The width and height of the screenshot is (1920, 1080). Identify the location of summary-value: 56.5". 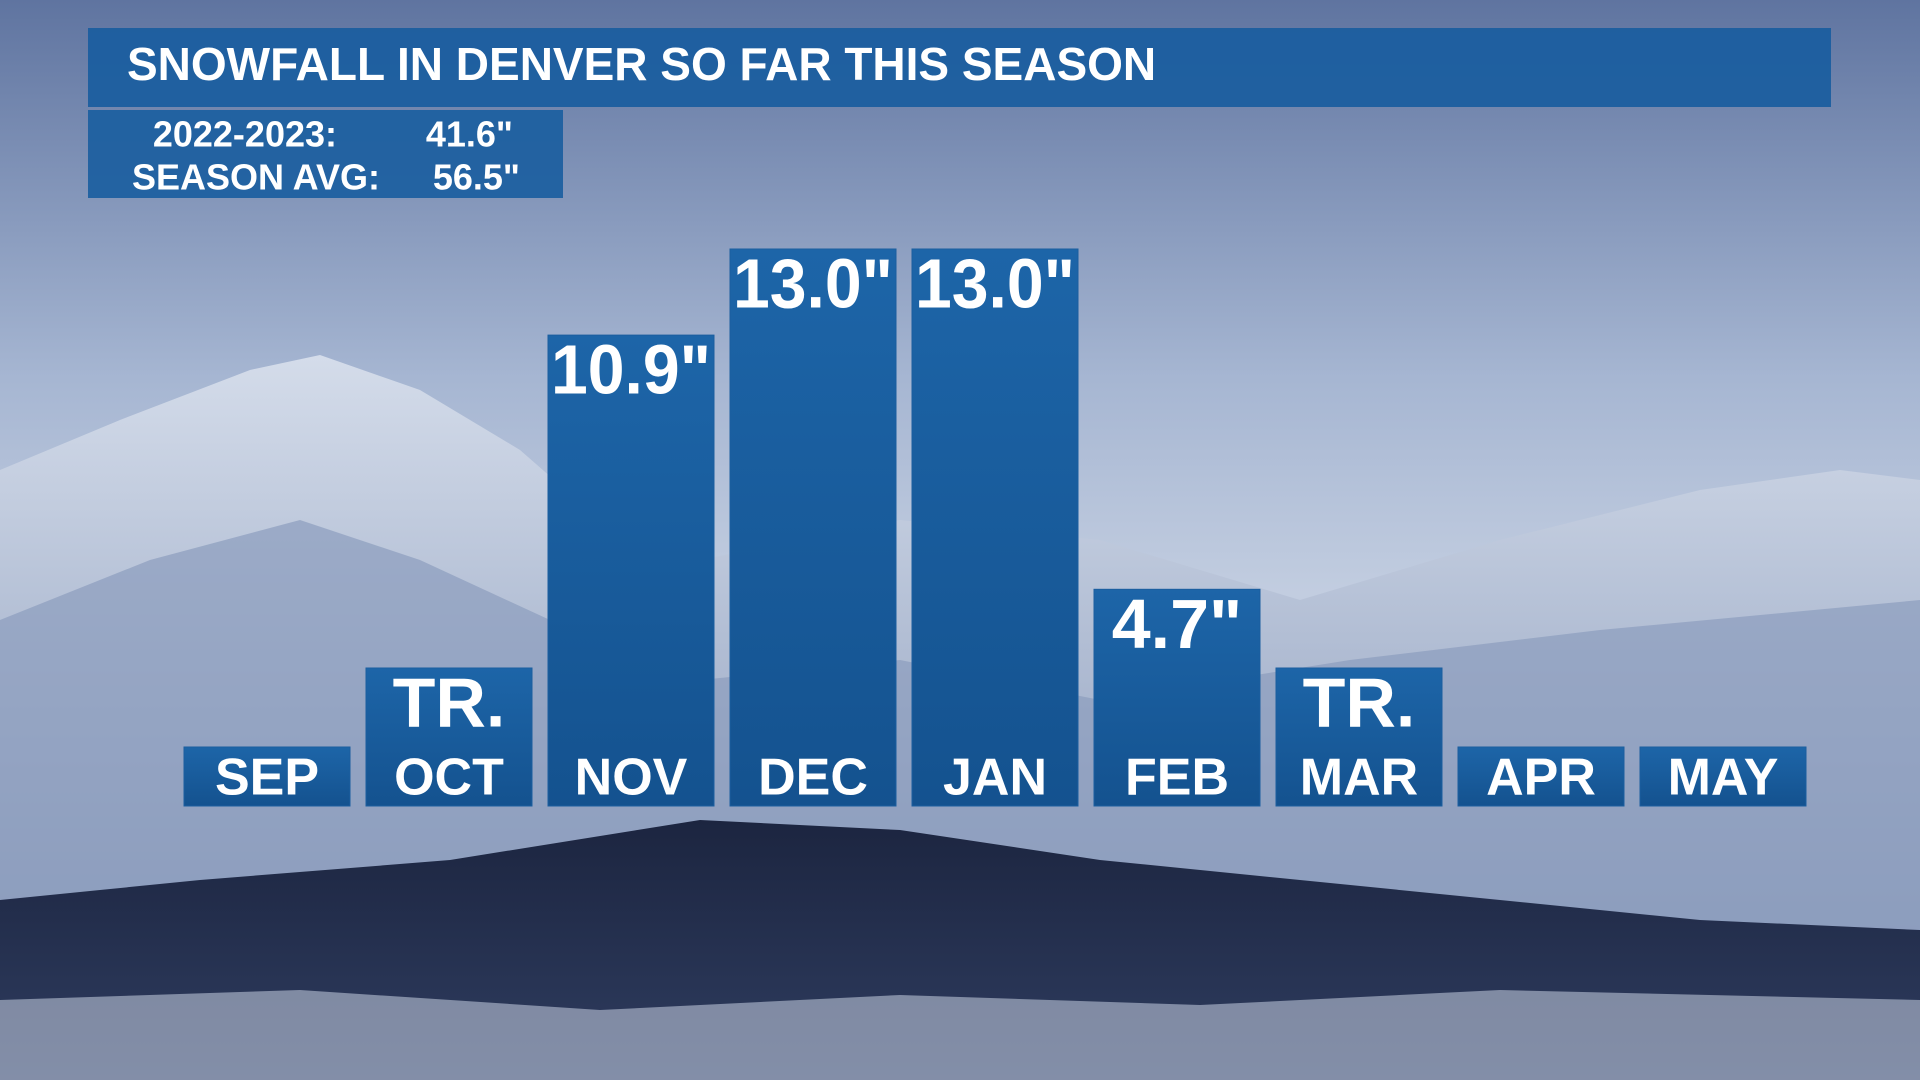
(476, 177).